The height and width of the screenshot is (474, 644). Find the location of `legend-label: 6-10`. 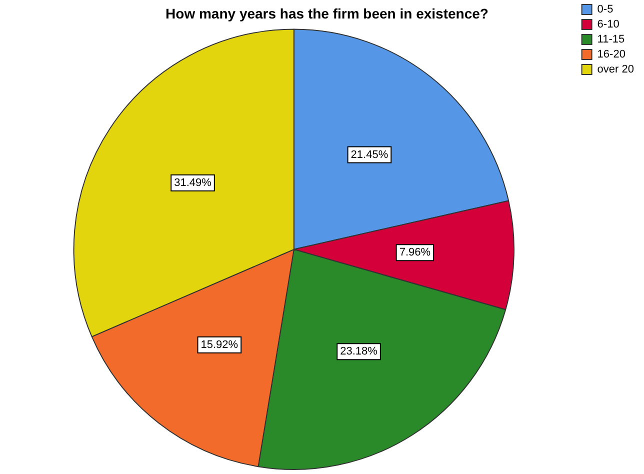

legend-label: 6-10 is located at coordinates (608, 24).